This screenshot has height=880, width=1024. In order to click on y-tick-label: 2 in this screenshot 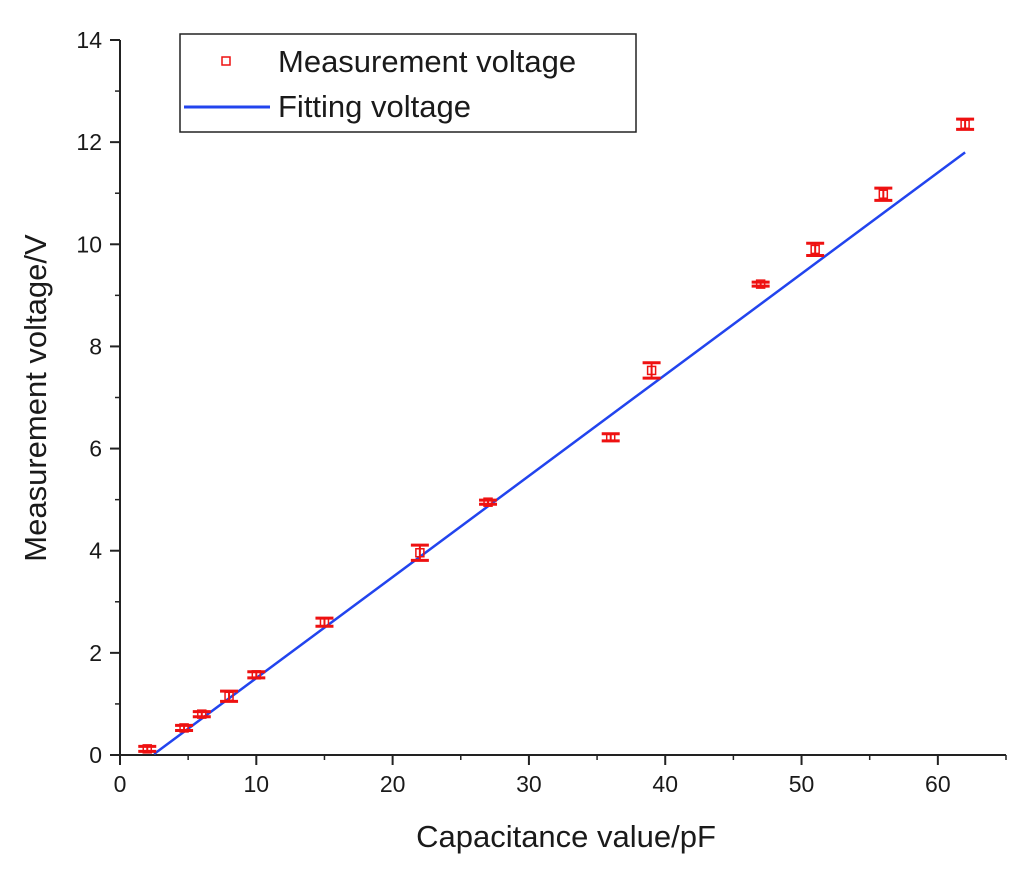, I will do `click(95, 653)`.